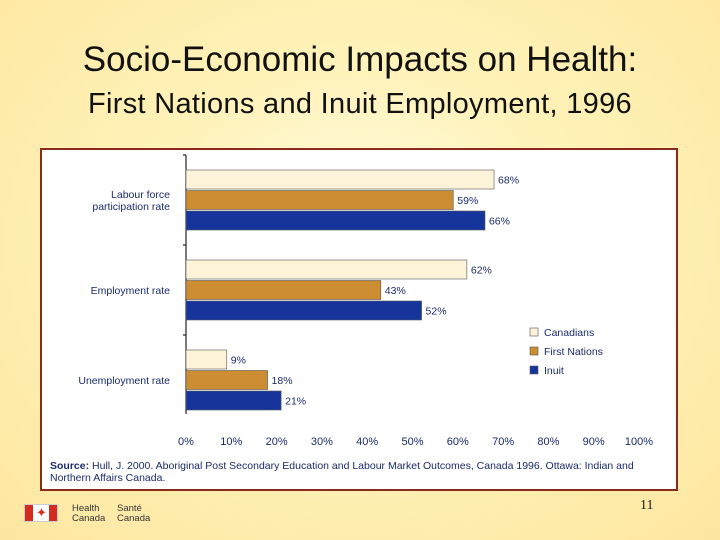  Describe the element at coordinates (360, 104) in the screenshot. I see `slide-subtitle: First Nations and Inuit Employment, 1996` at that location.